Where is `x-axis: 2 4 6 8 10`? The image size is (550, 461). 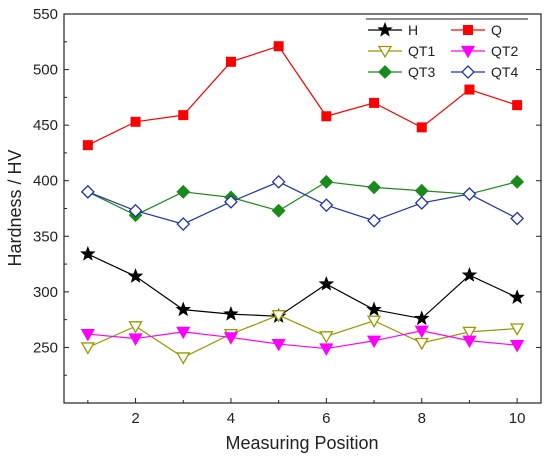
x-axis: 2 4 6 8 10 is located at coordinates (306, 412).